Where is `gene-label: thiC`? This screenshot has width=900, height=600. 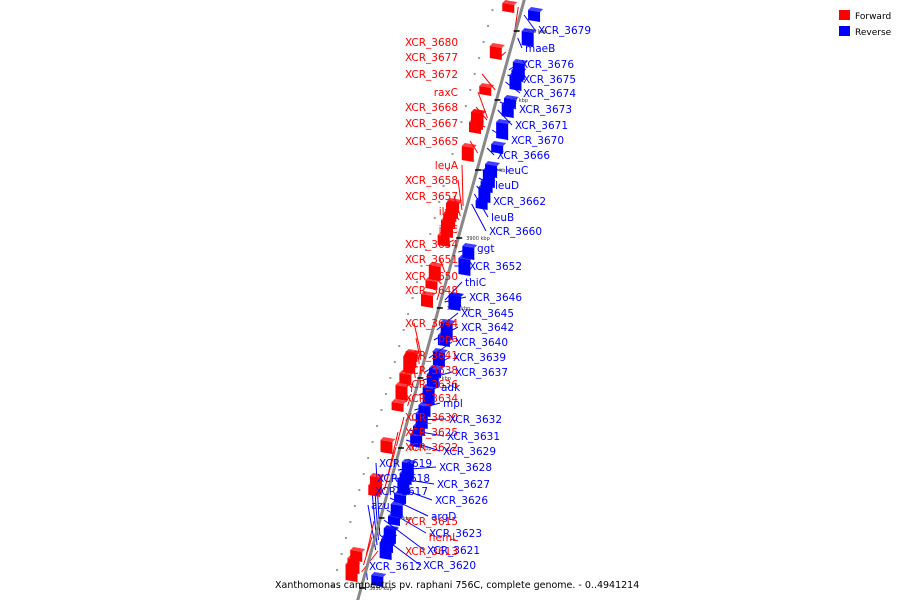 gene-label: thiC is located at coordinates (475, 283).